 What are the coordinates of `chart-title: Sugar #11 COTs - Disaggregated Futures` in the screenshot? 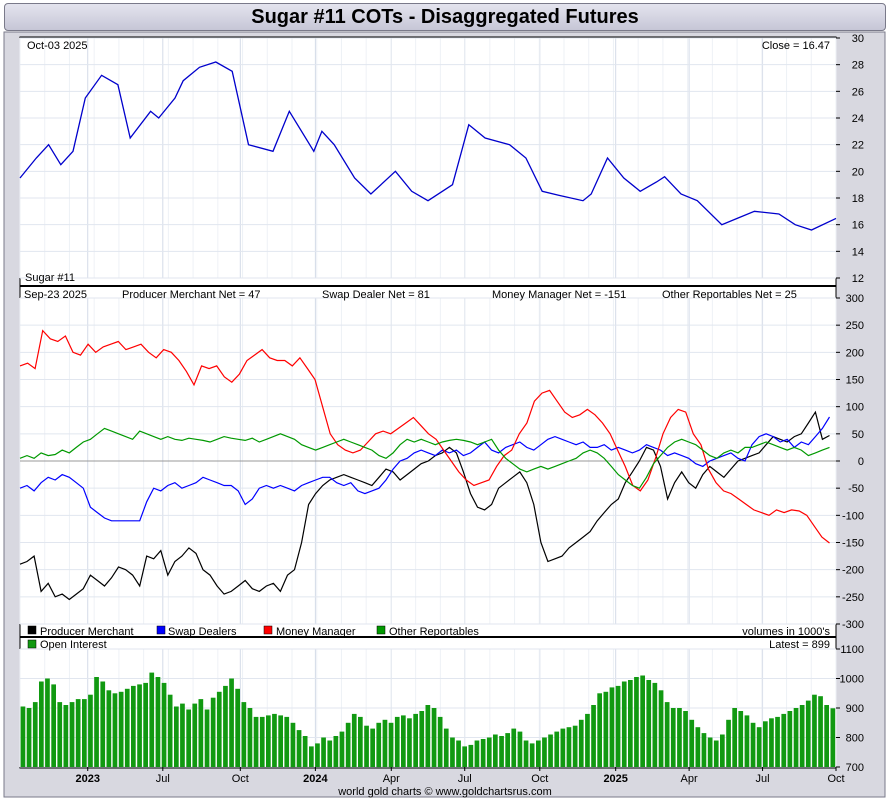 It's located at (445, 17).